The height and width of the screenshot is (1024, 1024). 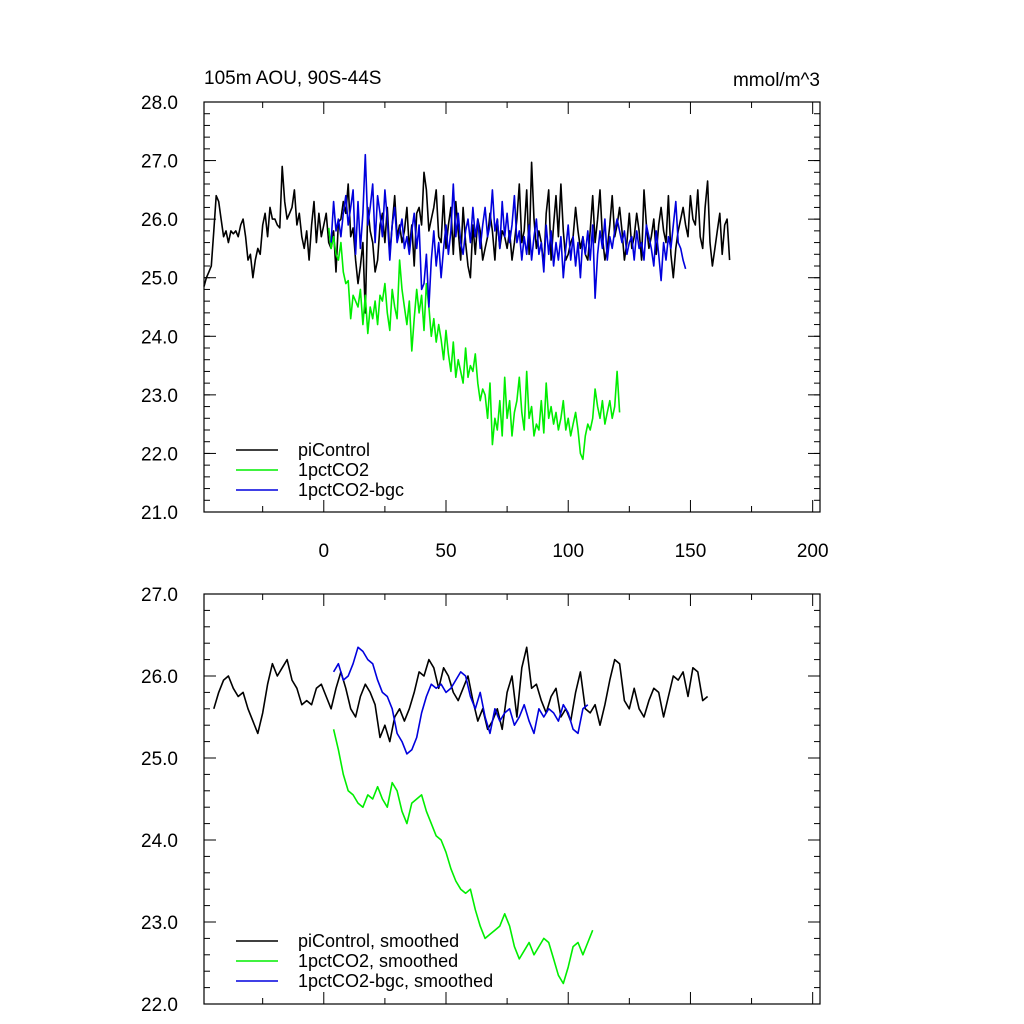 What do you see at coordinates (159, 513) in the screenshot?
I see `y-tick-label: 21.0` at bounding box center [159, 513].